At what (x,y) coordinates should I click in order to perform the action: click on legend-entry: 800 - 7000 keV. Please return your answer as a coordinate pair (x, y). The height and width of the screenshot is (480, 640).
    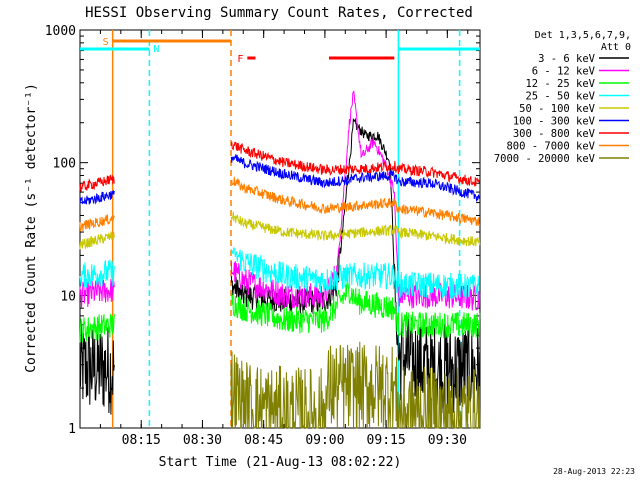
    Looking at the image, I should click on (550, 147).